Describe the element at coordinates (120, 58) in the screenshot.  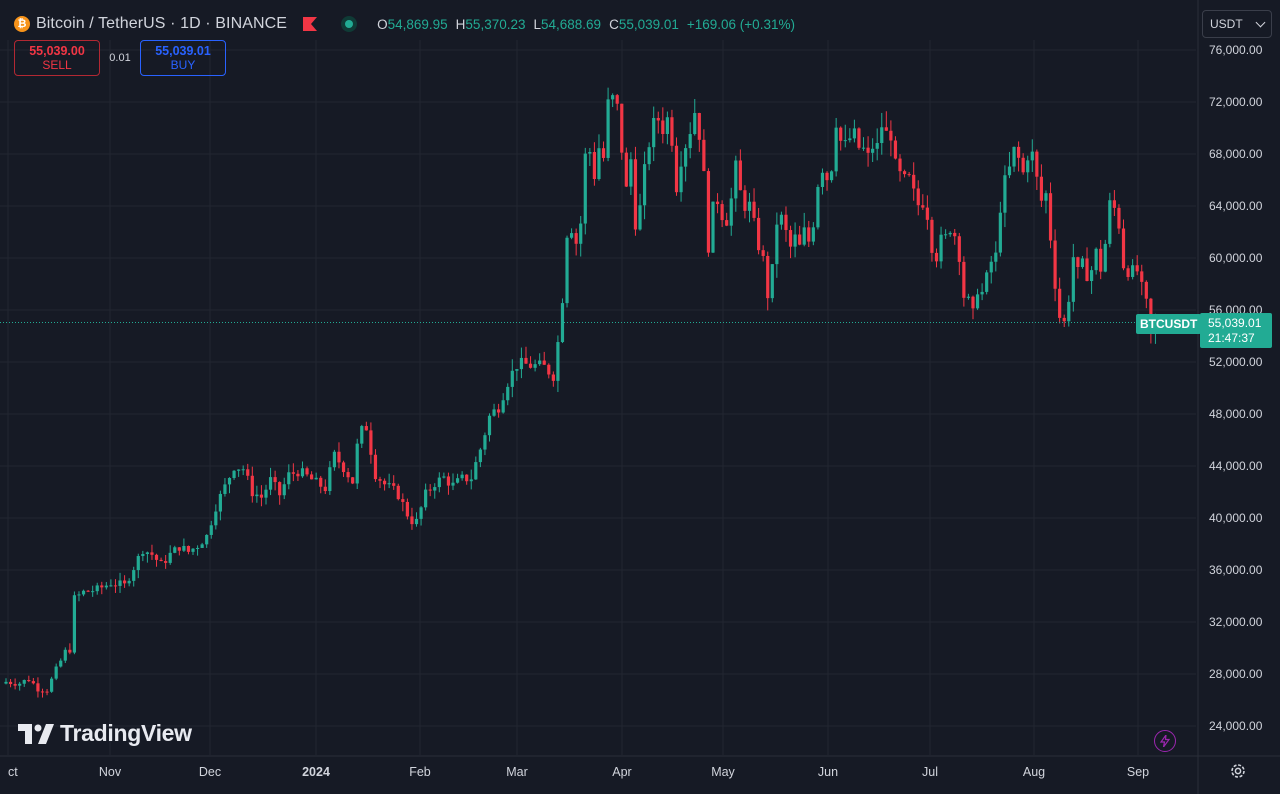
I see `trade-panel: 55,039.00 SELL 0.01 55,039.01 BUY` at that location.